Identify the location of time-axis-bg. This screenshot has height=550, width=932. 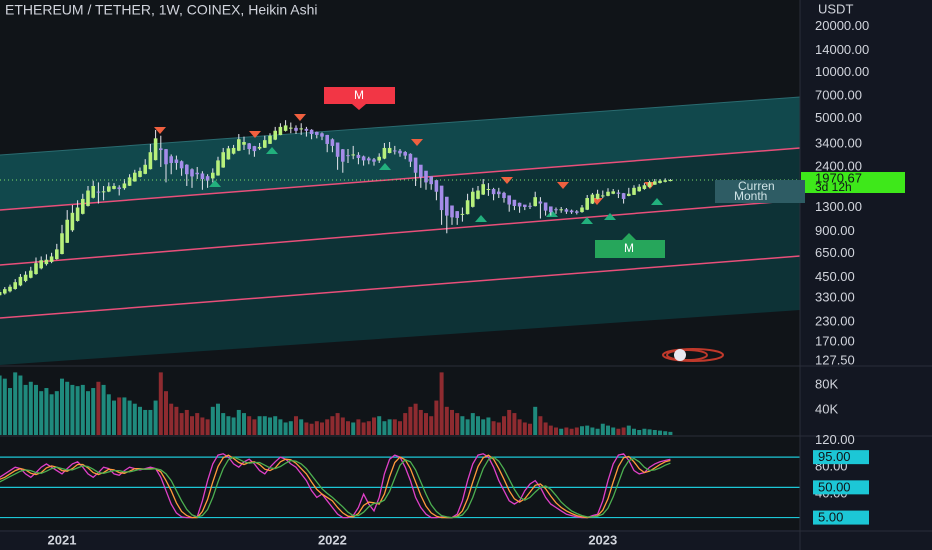
(400, 540).